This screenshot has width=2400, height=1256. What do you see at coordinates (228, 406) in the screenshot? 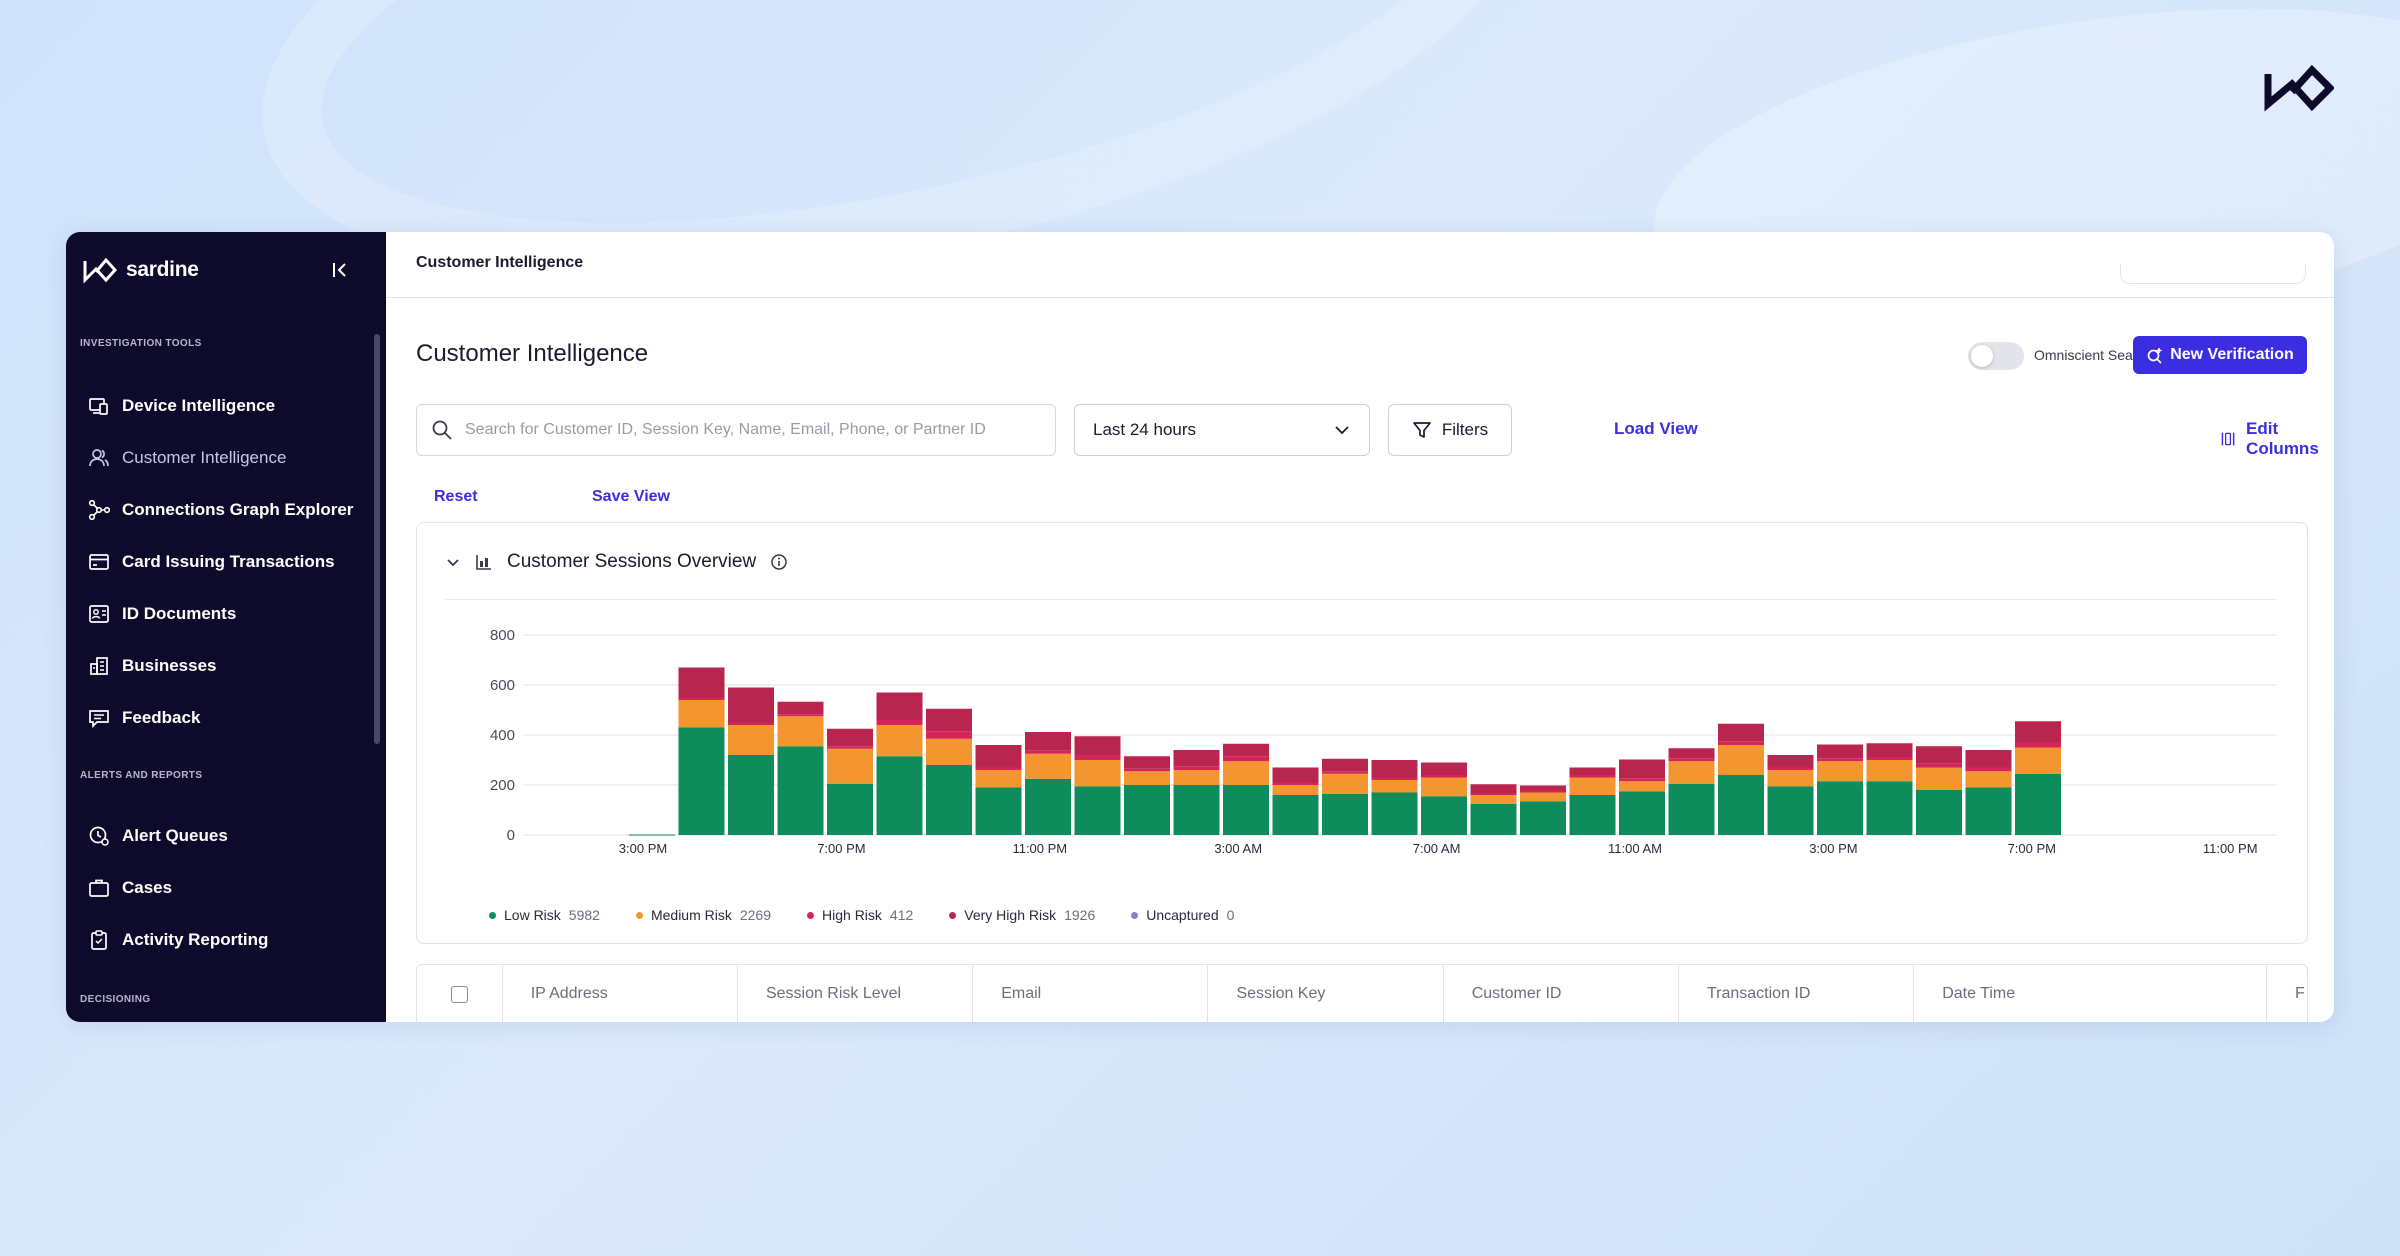
I see `sidebar-item-device-intelligence: Device Intelligence` at bounding box center [228, 406].